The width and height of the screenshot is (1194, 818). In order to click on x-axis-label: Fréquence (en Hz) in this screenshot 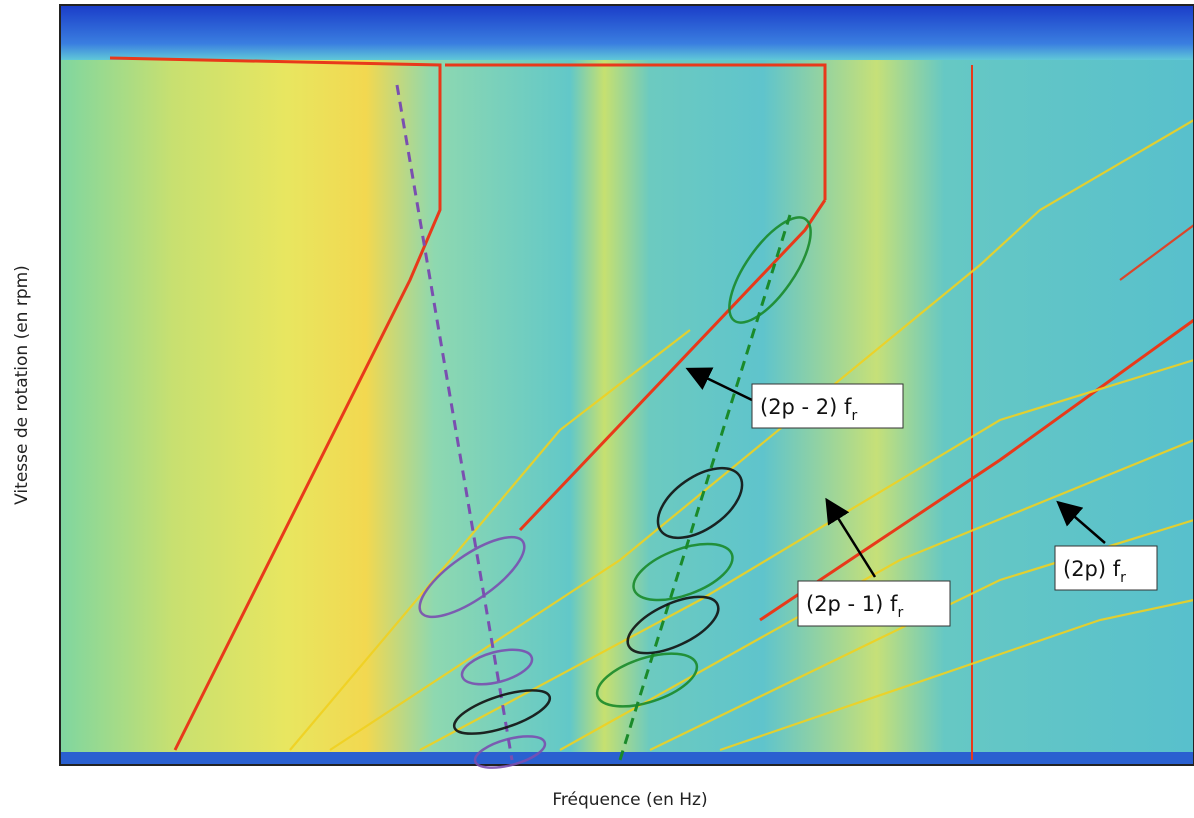, I will do `click(629, 800)`.